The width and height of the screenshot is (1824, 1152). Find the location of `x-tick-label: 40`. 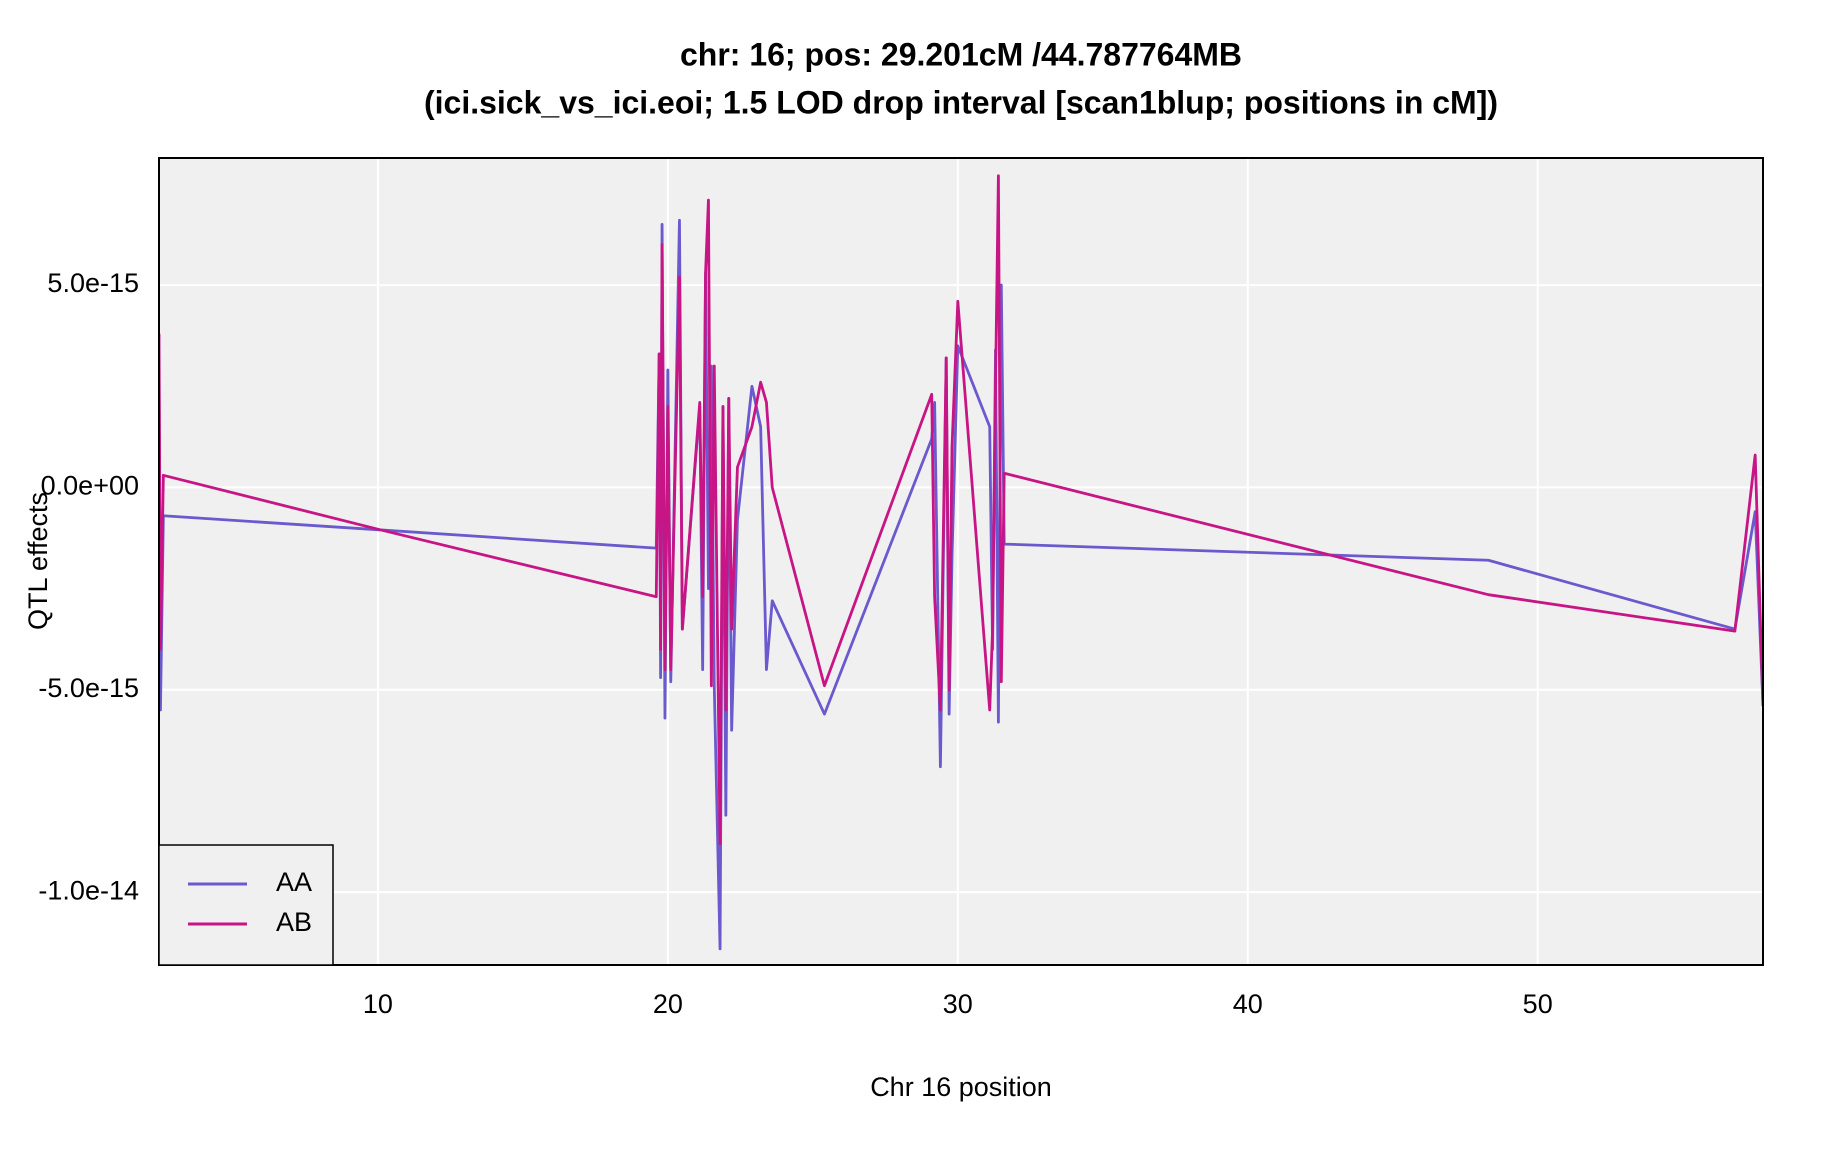

x-tick-label: 40 is located at coordinates (1248, 1004).